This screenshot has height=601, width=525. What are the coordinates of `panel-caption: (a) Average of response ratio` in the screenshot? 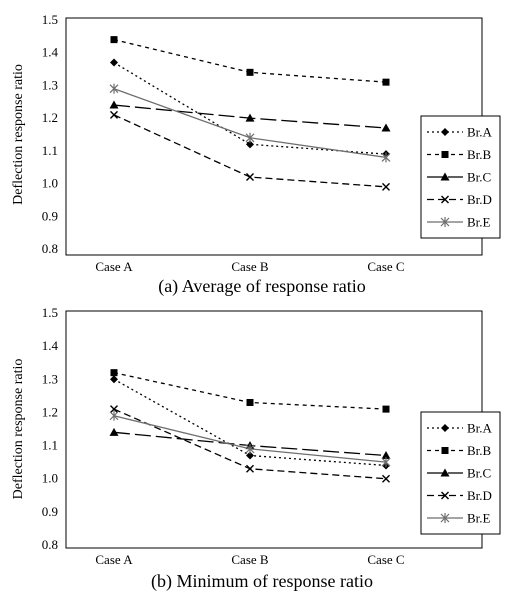 It's located at (262, 286).